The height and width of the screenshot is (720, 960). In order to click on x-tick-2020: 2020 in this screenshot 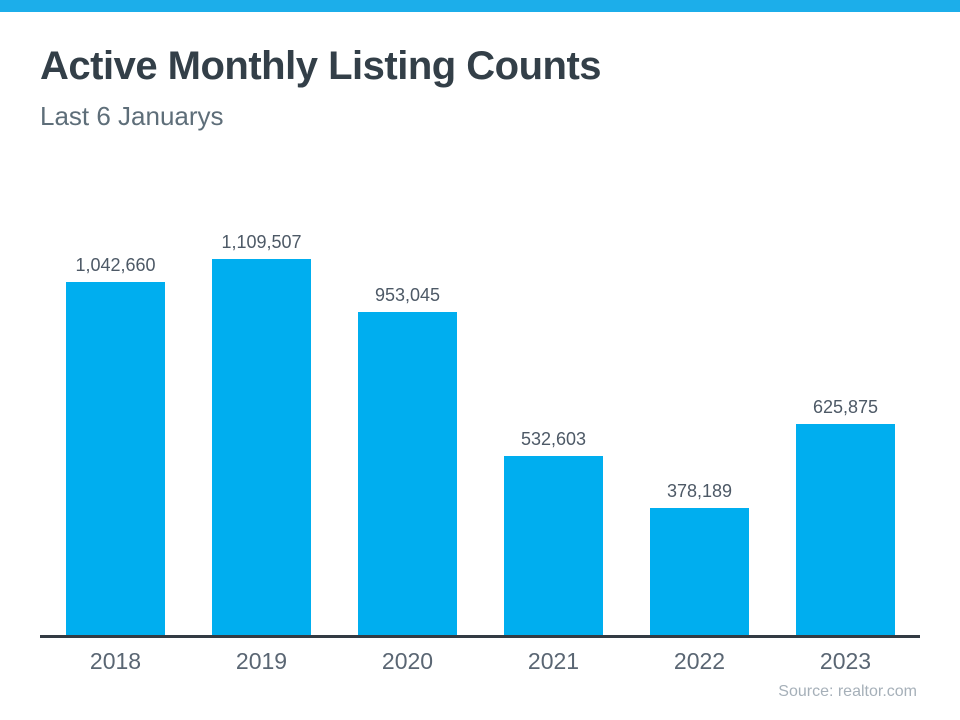, I will do `click(407, 661)`.